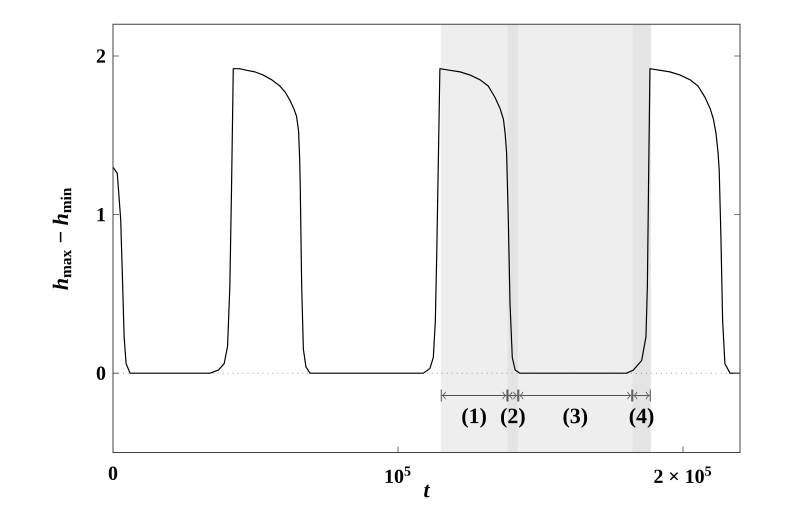  What do you see at coordinates (642, 418) in the screenshot?
I see `band-label: (4)` at bounding box center [642, 418].